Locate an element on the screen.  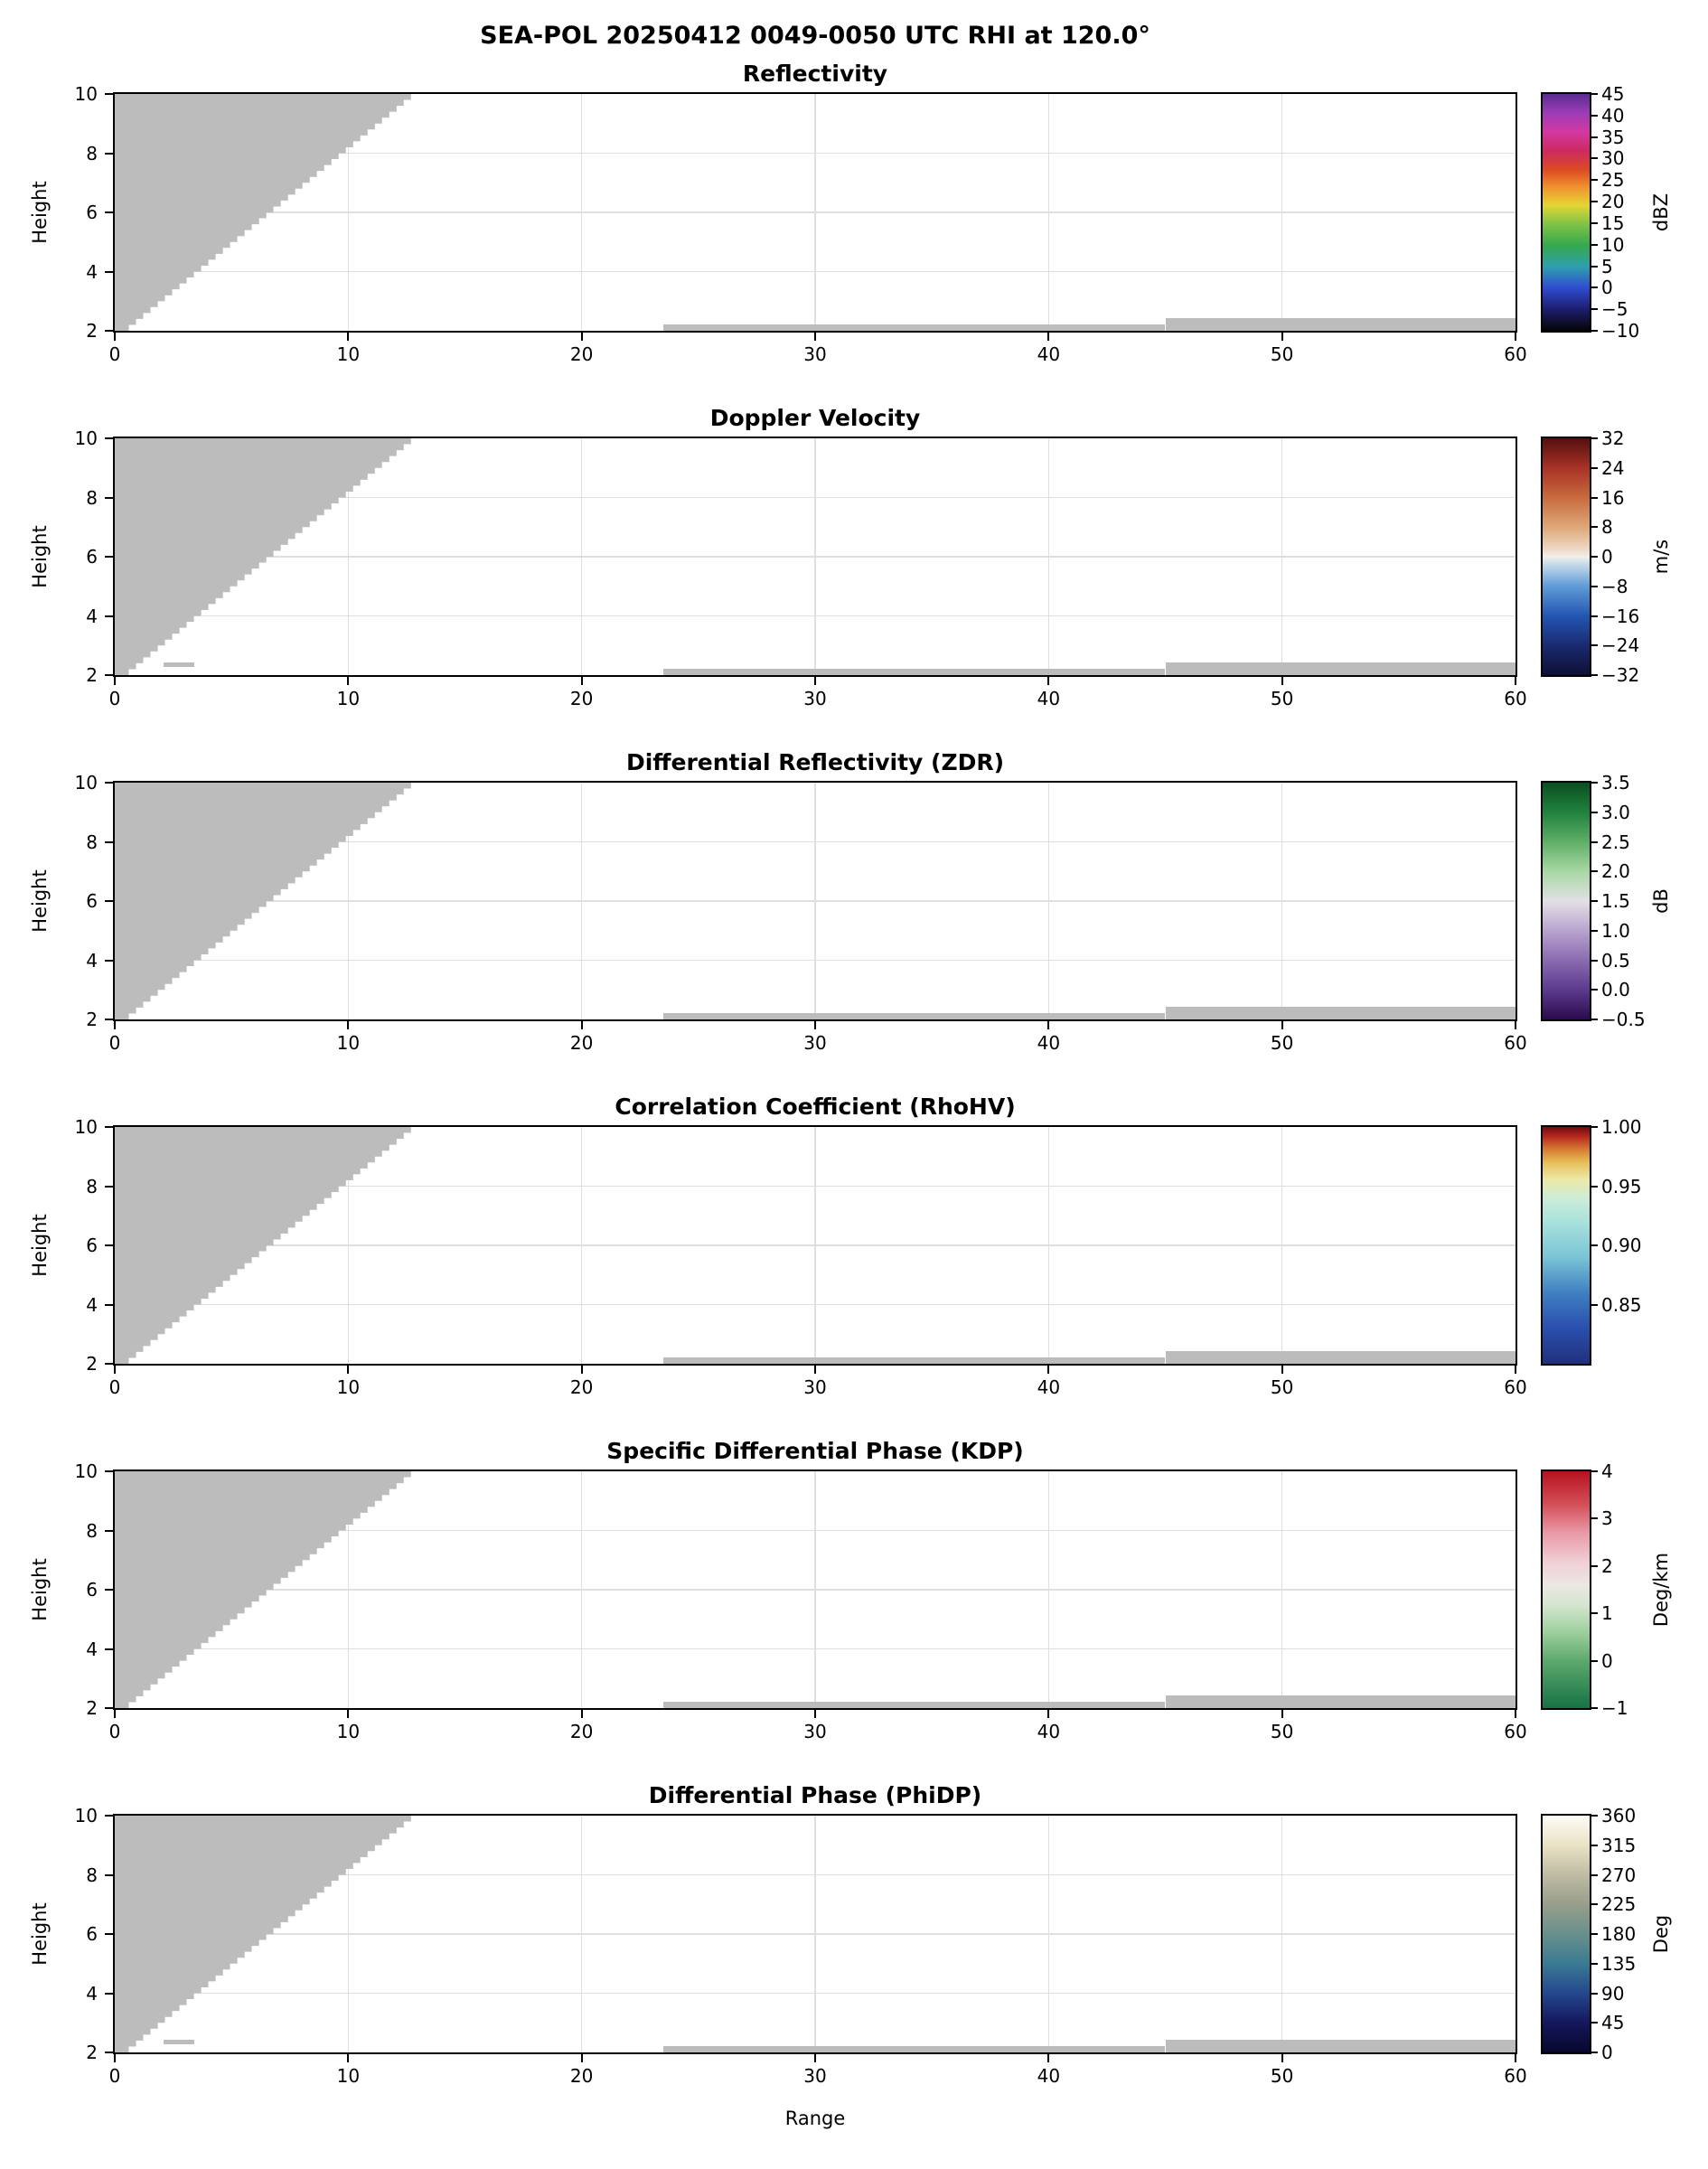
colorbar-tick-label: −1 is located at coordinates (1614, 1708).